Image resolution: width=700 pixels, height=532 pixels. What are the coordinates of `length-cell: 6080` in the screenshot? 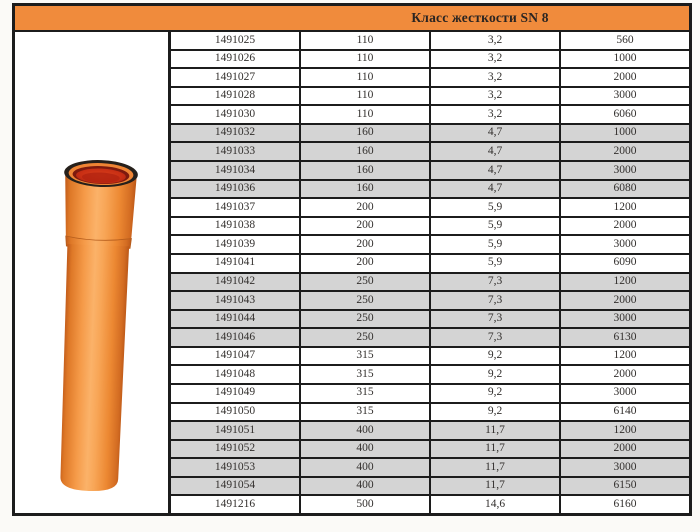 It's located at (625, 189).